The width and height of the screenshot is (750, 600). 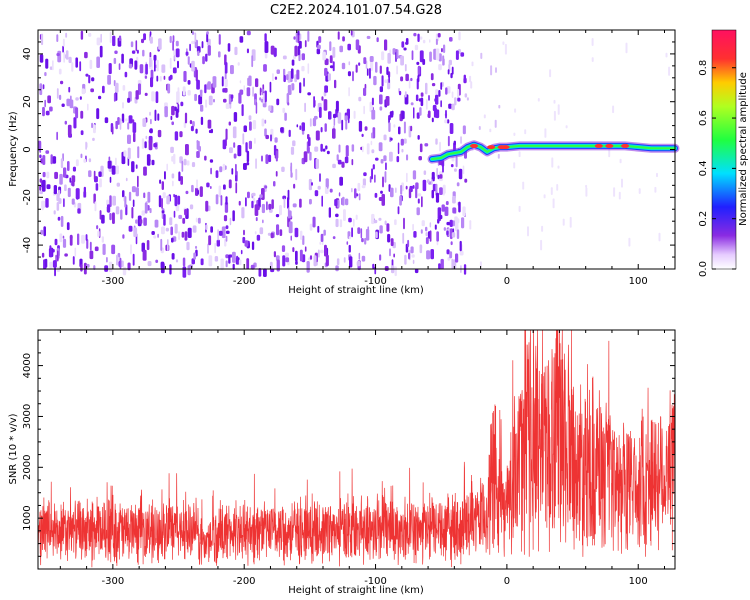 I want to click on x-tick-label: -100, so click(x=375, y=281).